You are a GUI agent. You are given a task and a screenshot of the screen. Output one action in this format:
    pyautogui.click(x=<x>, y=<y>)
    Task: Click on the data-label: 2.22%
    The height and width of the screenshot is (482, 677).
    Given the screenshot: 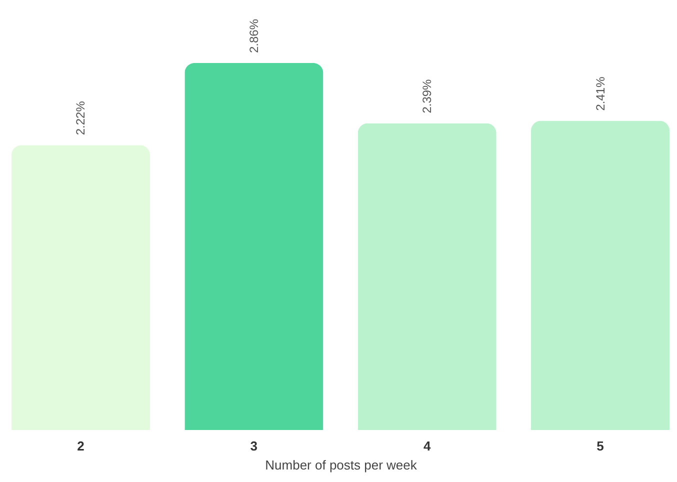 What is the action you would take?
    pyautogui.click(x=81, y=118)
    